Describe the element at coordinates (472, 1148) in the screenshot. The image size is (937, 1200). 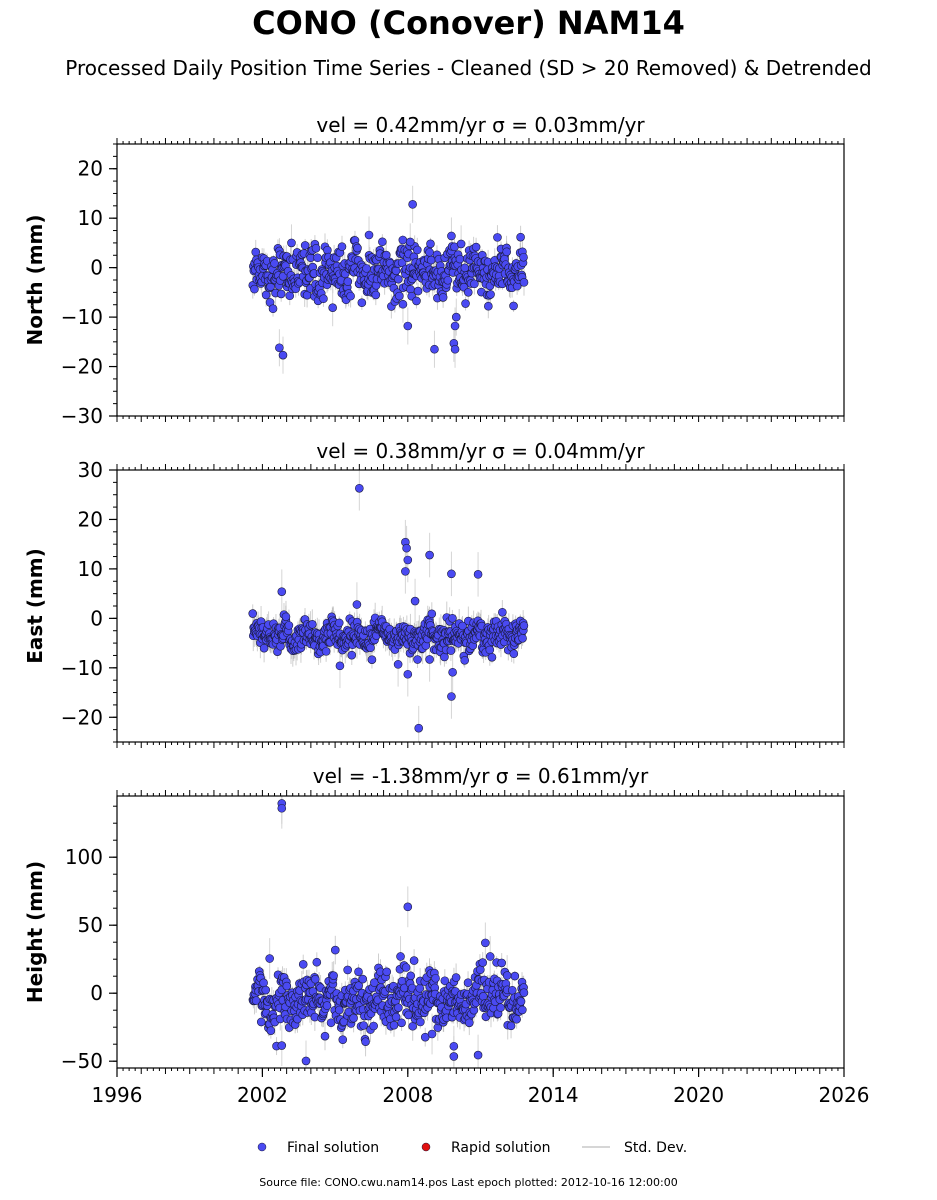
I see `legend: Final solution Rapid solution Std. Dev.` at that location.